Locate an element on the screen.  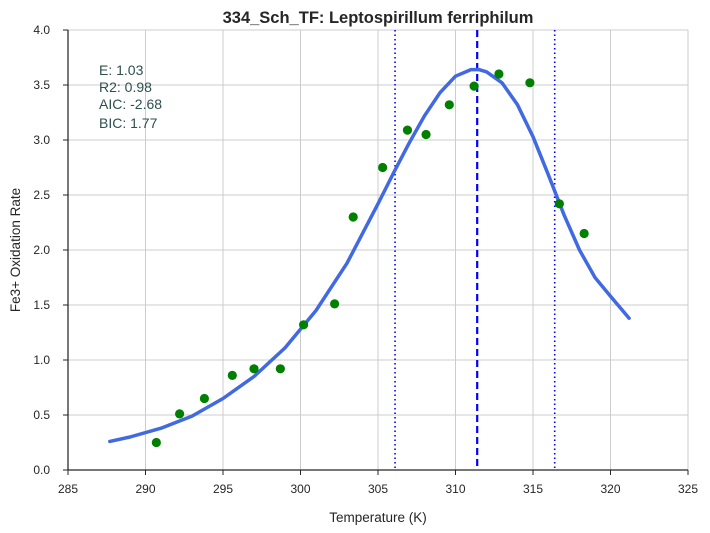
x-tick-label: 315 is located at coordinates (533, 489).